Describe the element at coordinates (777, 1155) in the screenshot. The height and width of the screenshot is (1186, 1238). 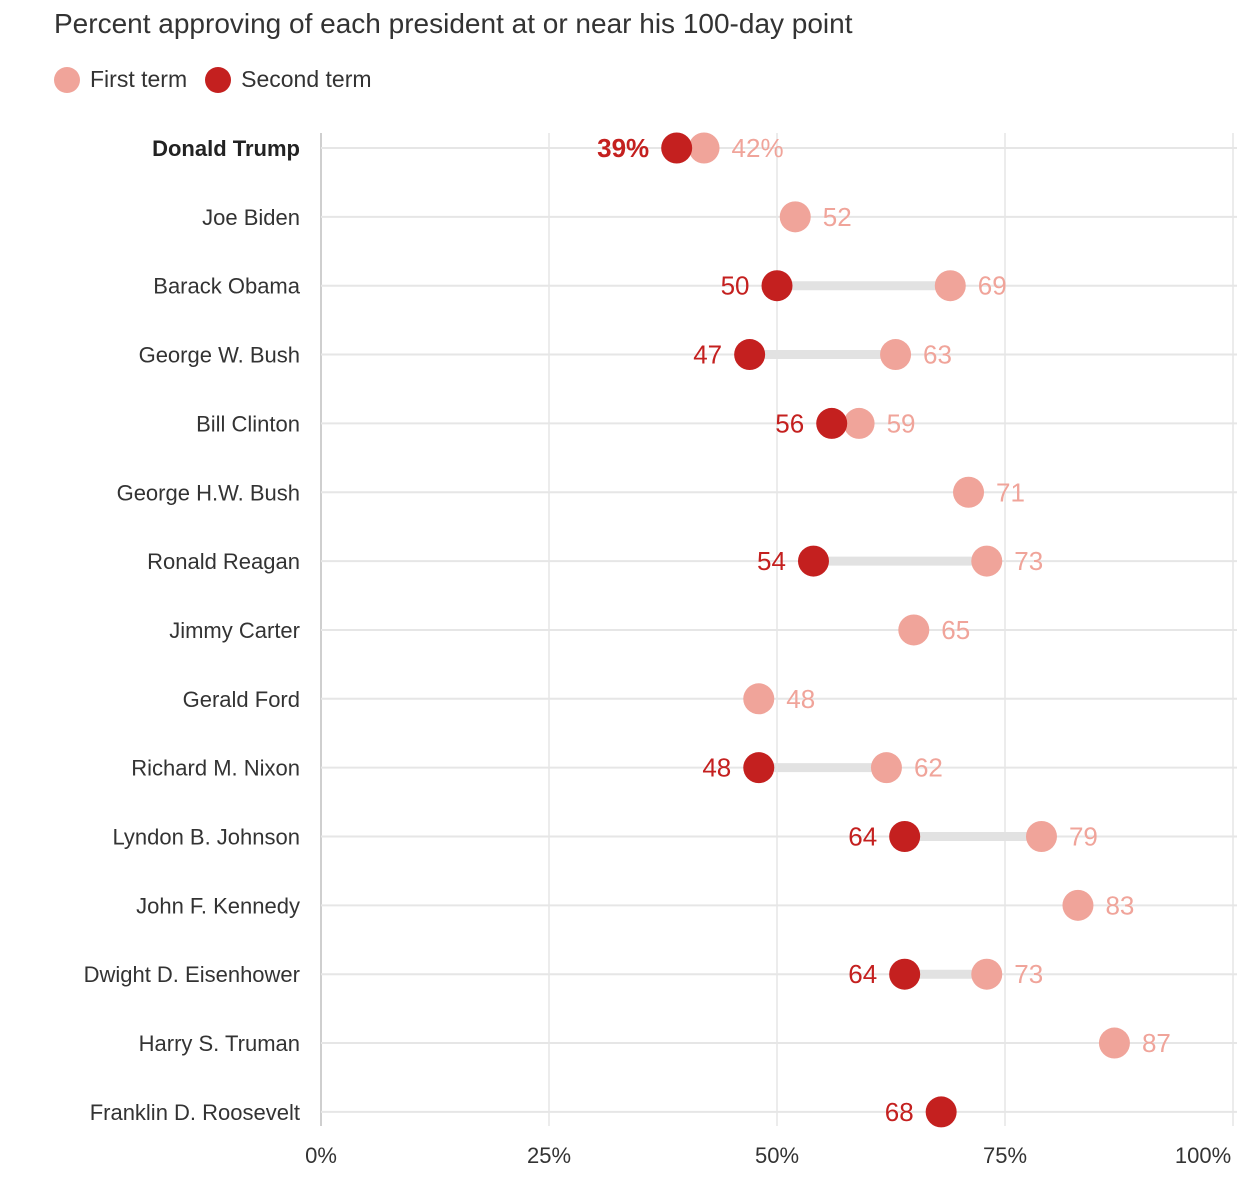
I see `x-tick-label: 50%` at that location.